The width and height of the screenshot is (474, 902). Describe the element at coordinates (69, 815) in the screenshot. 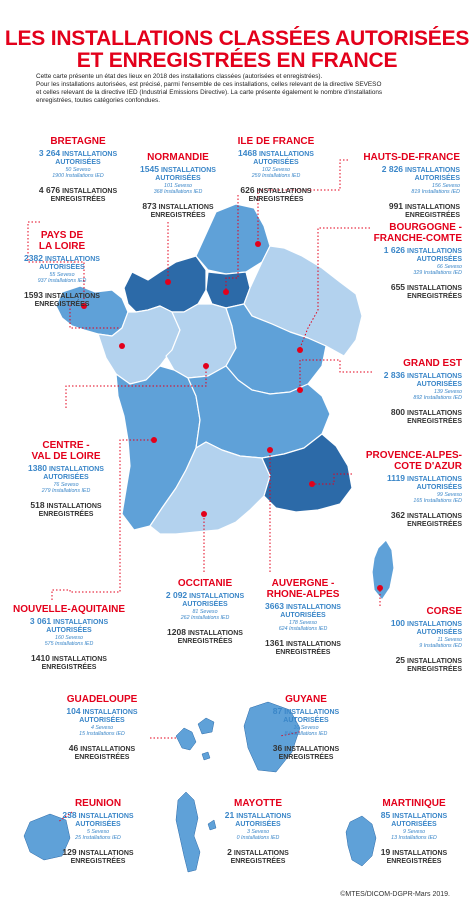

I see `auth-count: 238` at that location.